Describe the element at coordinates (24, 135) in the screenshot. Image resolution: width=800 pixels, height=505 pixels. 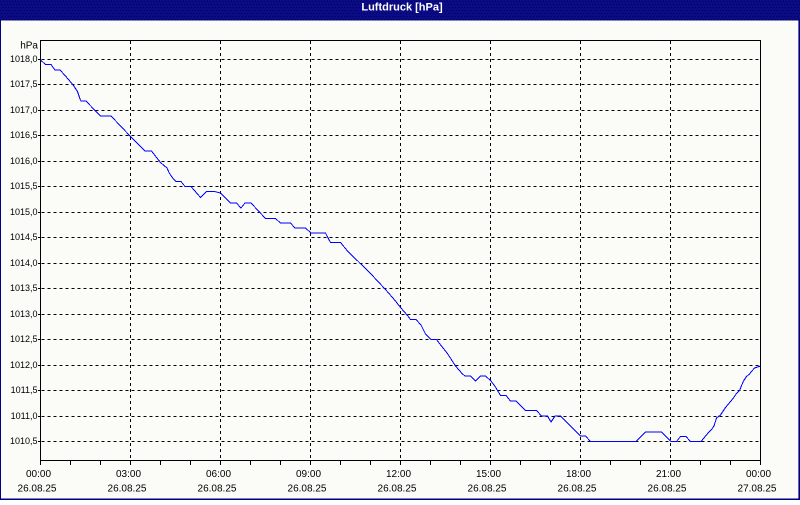
I see `svg-text: 1016,5` at that location.